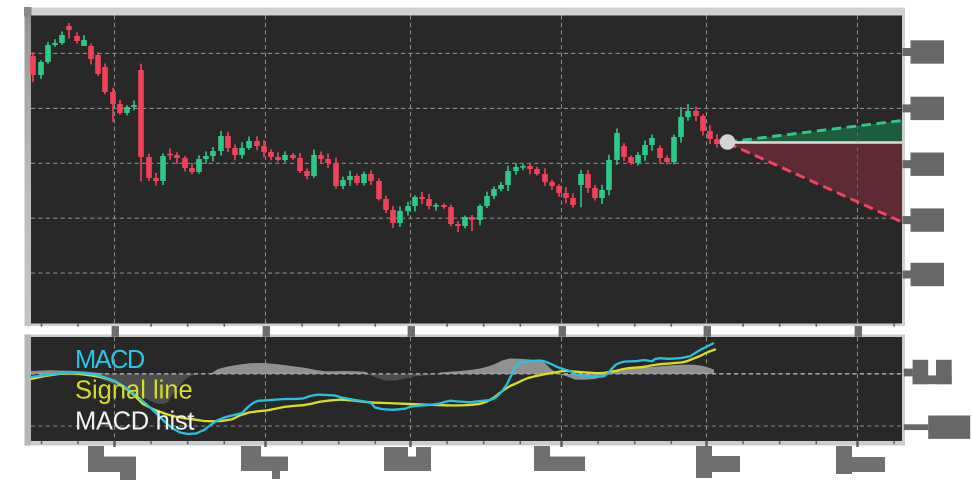 Image resolution: width=972 pixels, height=486 pixels. Describe the element at coordinates (110, 360) in the screenshot. I see `svg-text: MACD` at that location.